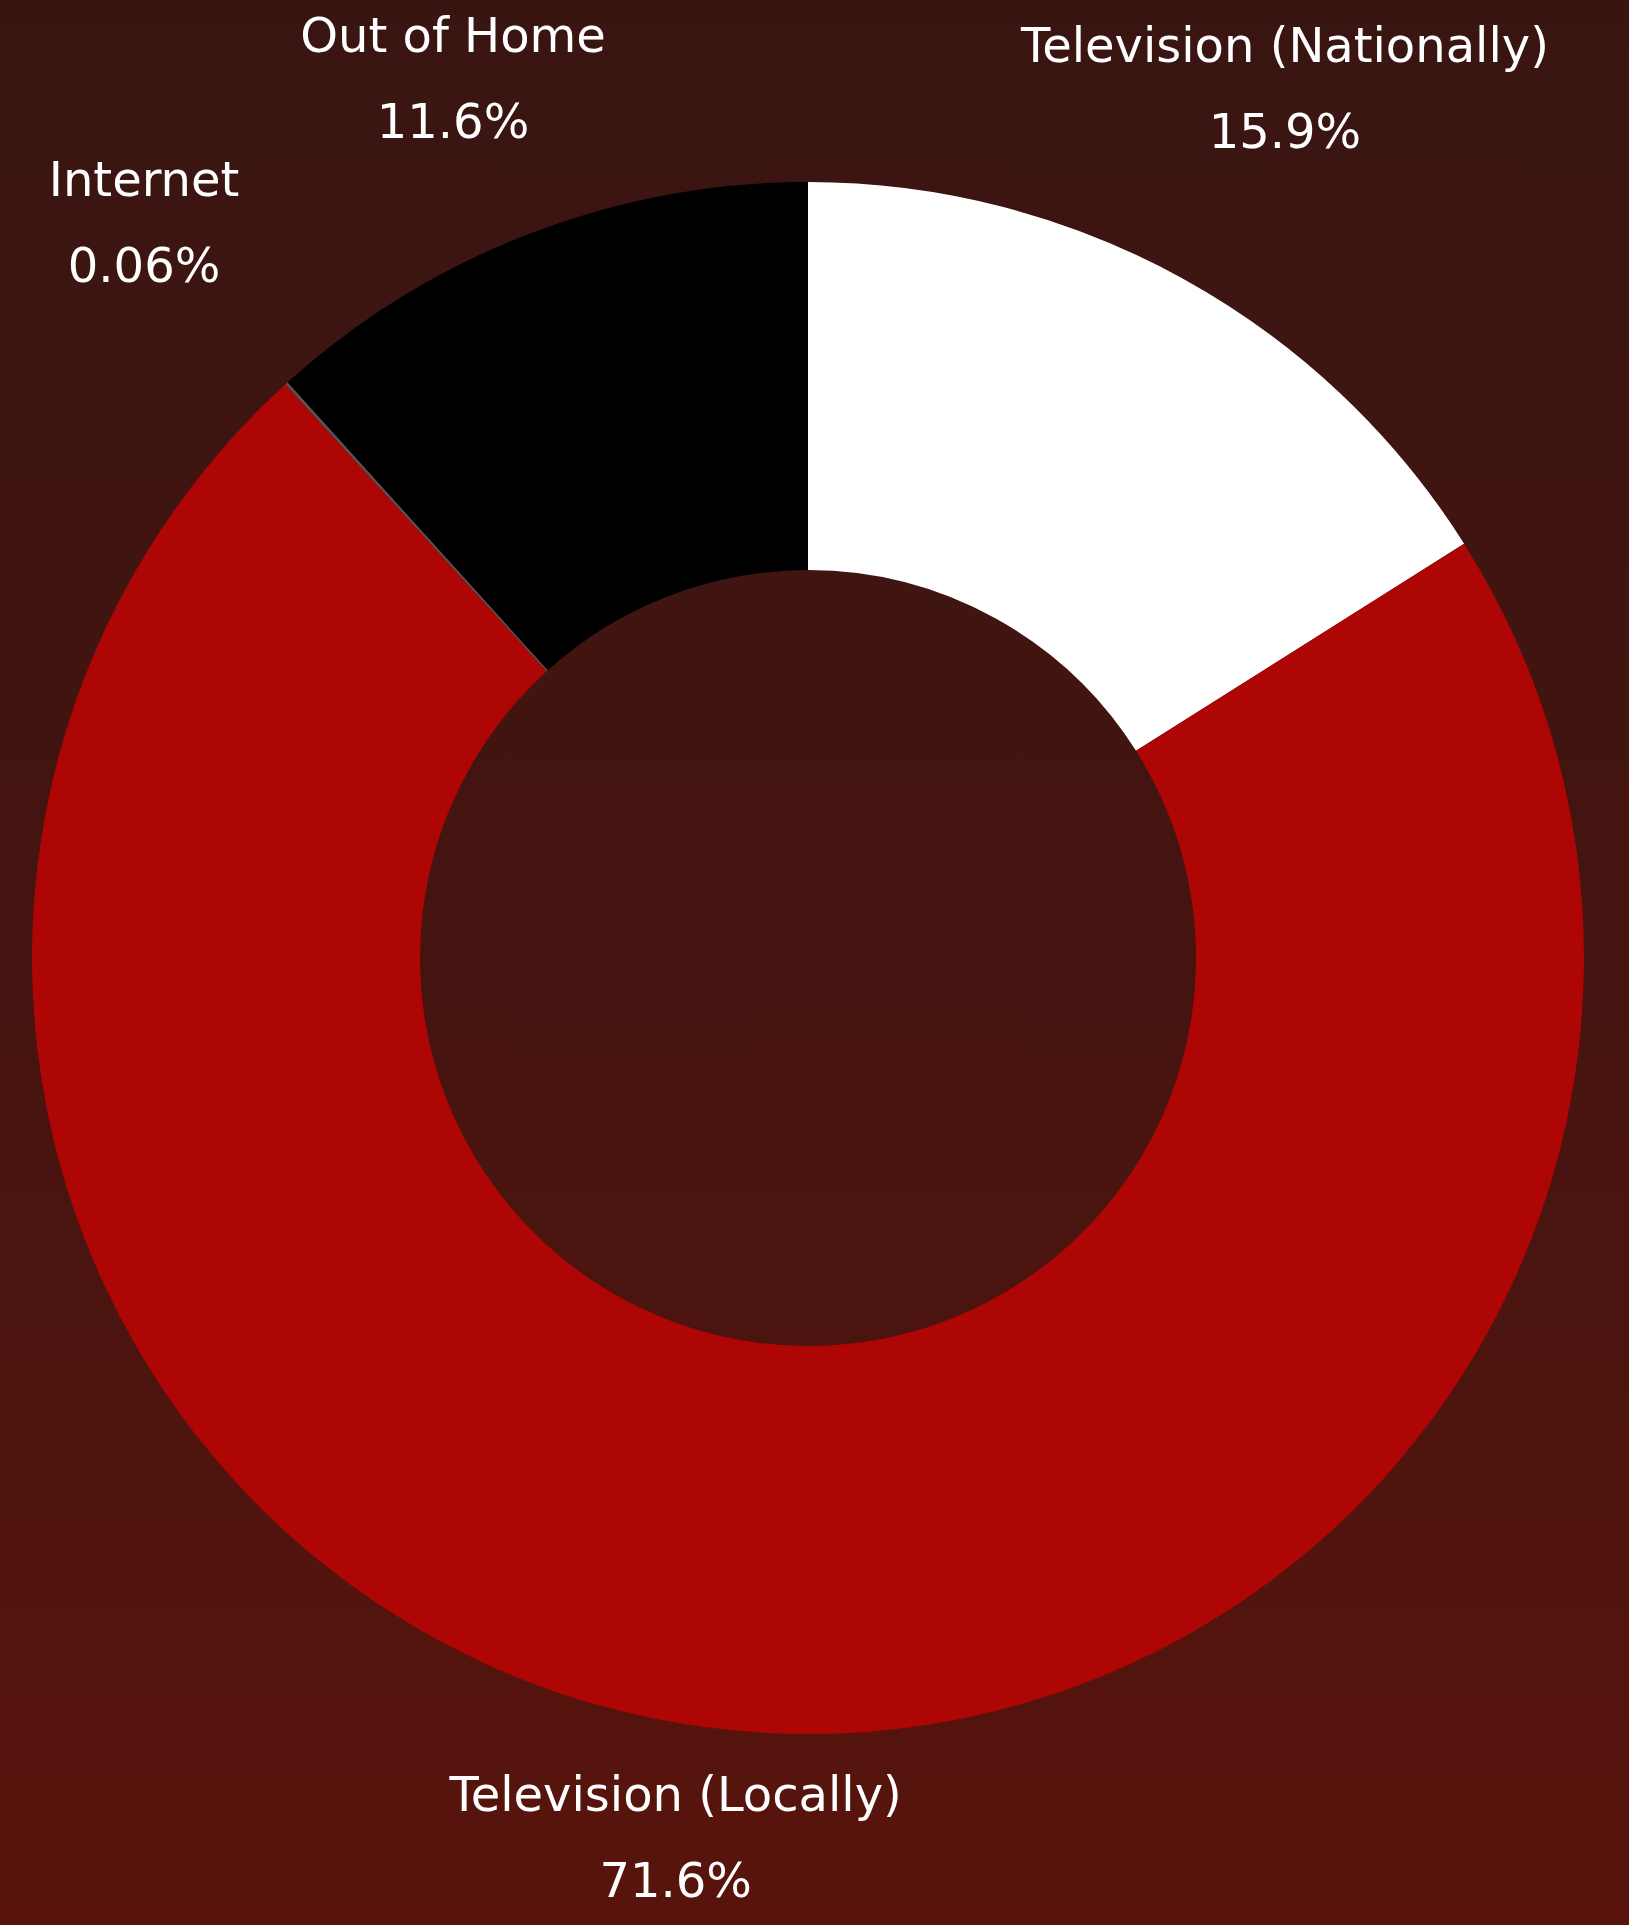 The image size is (1629, 1925). Describe the element at coordinates (144, 178) in the screenshot. I see `slice-label: Internet` at that location.